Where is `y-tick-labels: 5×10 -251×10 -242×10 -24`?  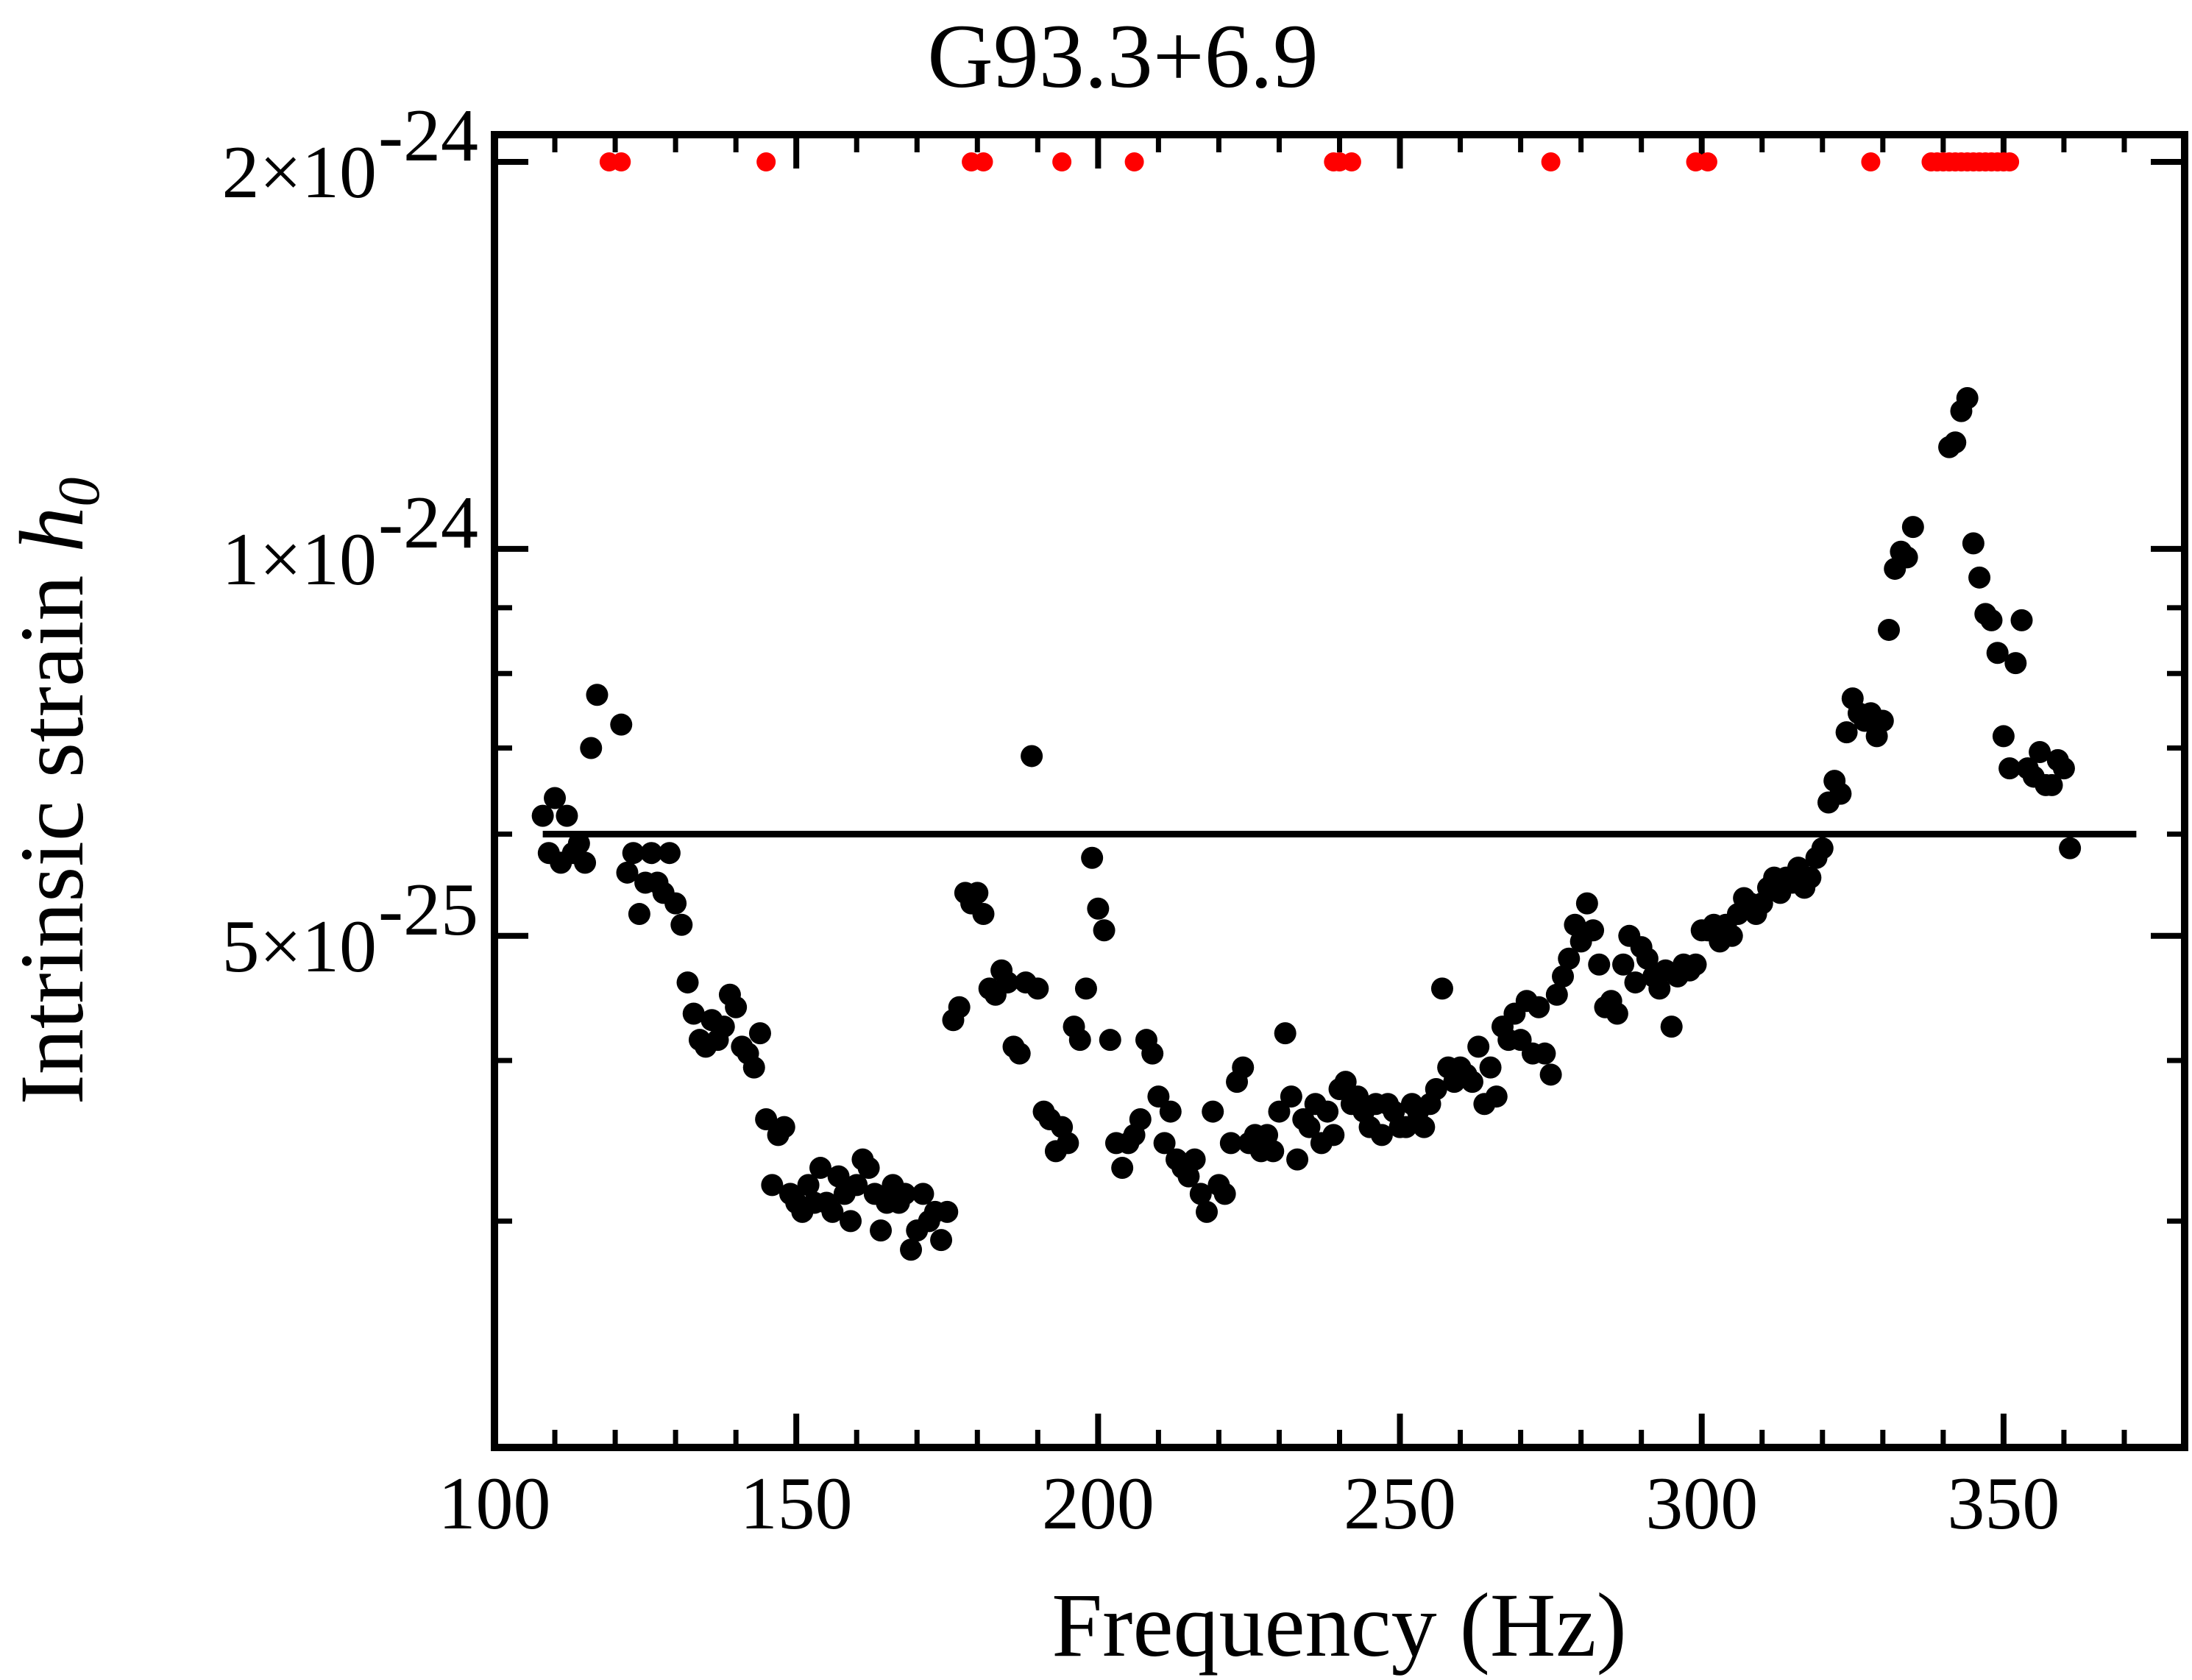
y-tick-labels: 5×10 -251×10 -242×10 -24 is located at coordinates (350, 541).